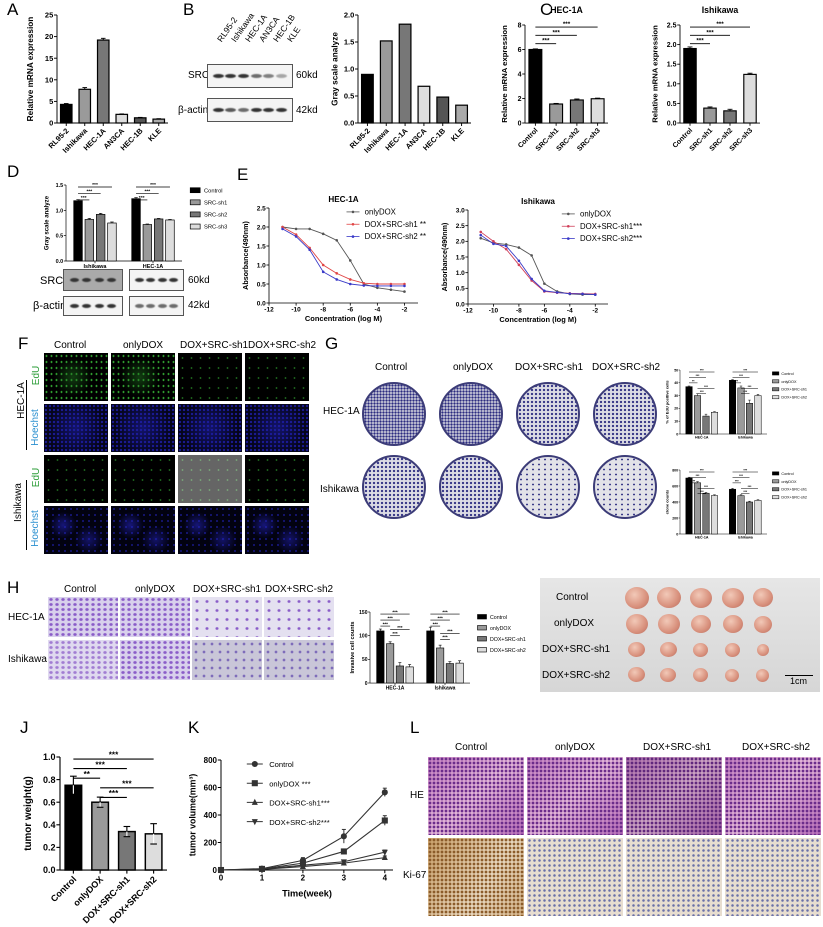  I want to click on x-axis-label: Time(week), so click(307, 893).